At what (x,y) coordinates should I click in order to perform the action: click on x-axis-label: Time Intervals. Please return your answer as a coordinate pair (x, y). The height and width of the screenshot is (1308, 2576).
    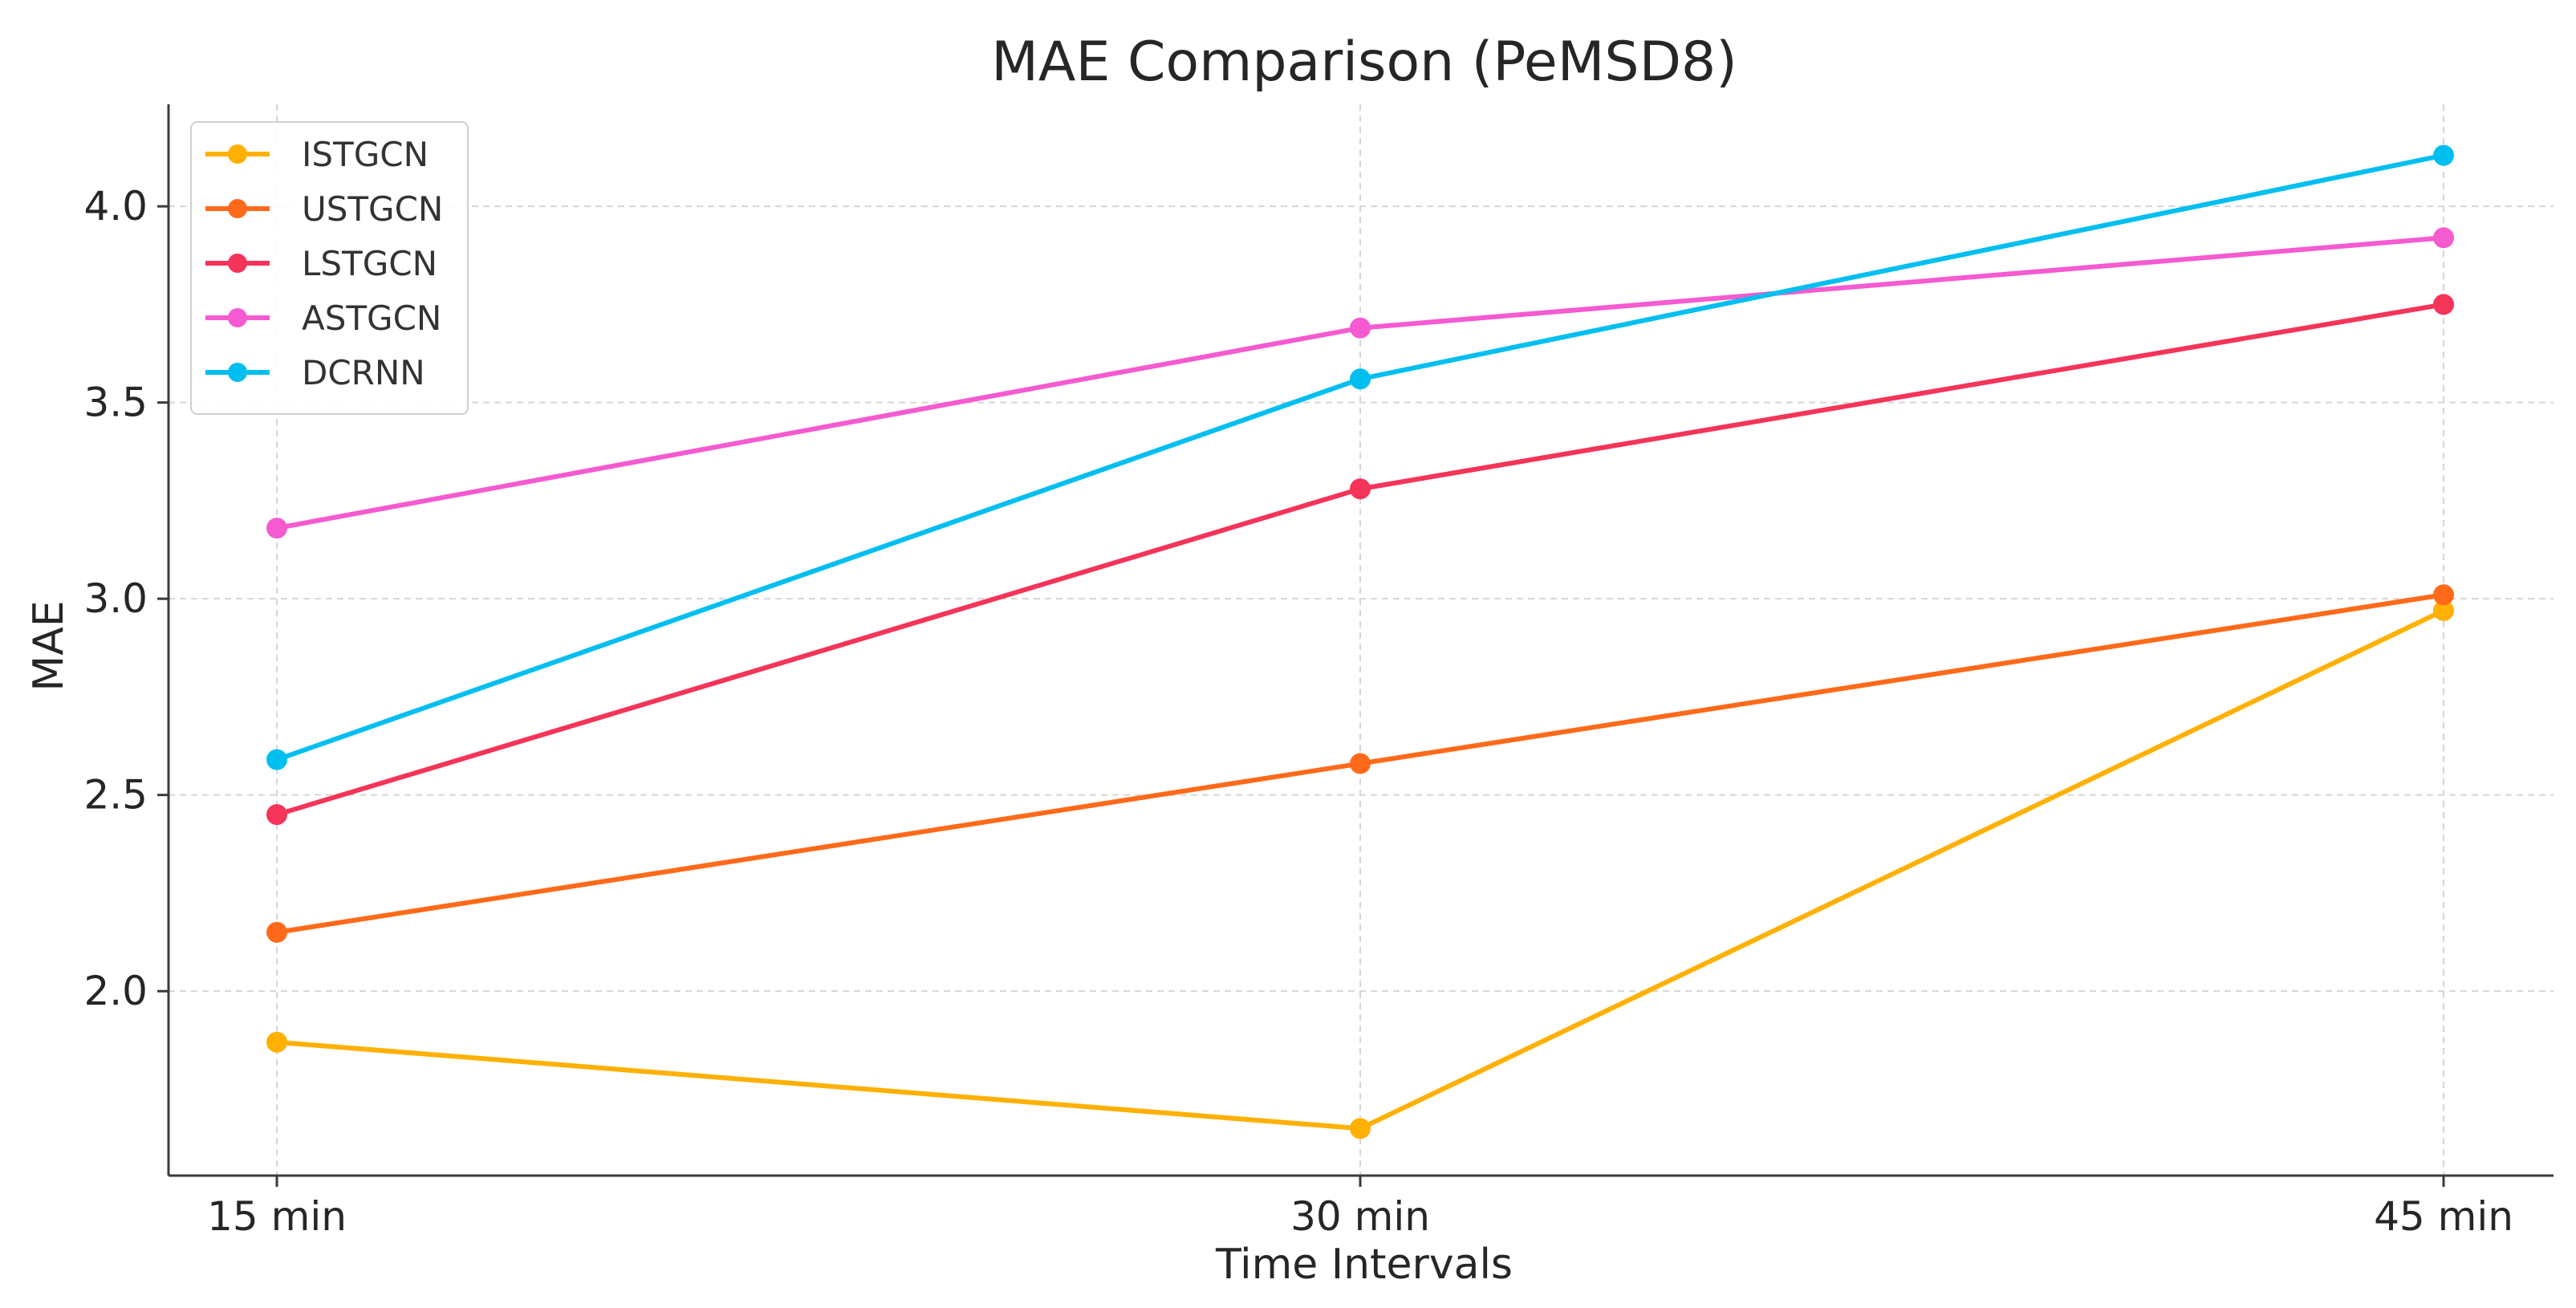
    Looking at the image, I should click on (1364, 1265).